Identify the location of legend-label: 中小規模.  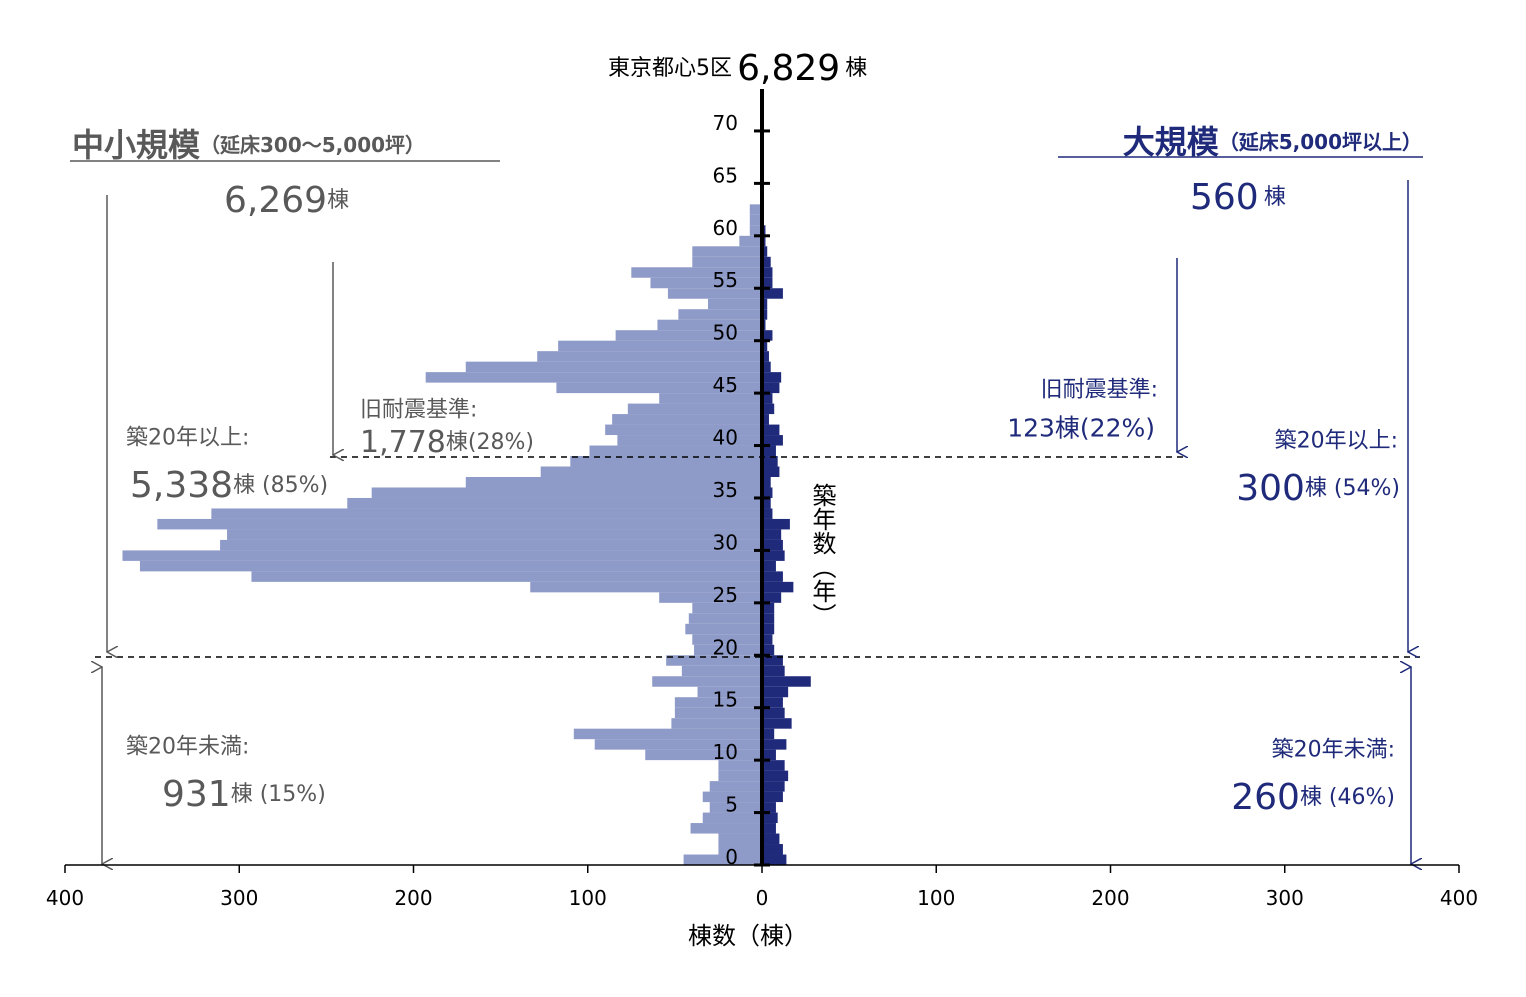
(136, 145).